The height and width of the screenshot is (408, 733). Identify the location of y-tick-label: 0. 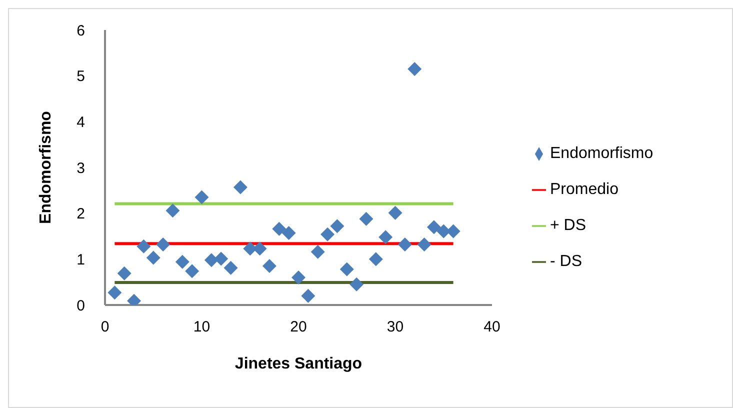
(80, 305).